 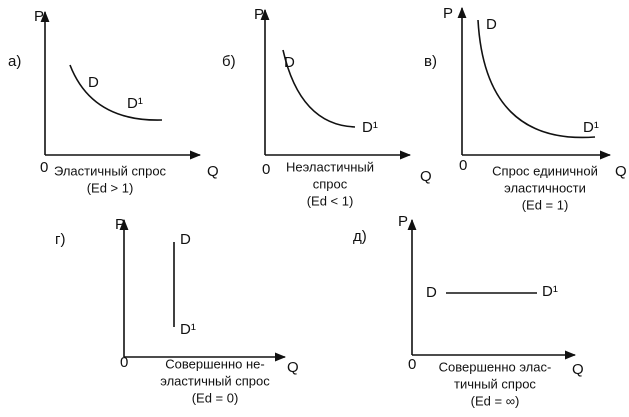 I want to click on panel-label: б), so click(x=229, y=61).